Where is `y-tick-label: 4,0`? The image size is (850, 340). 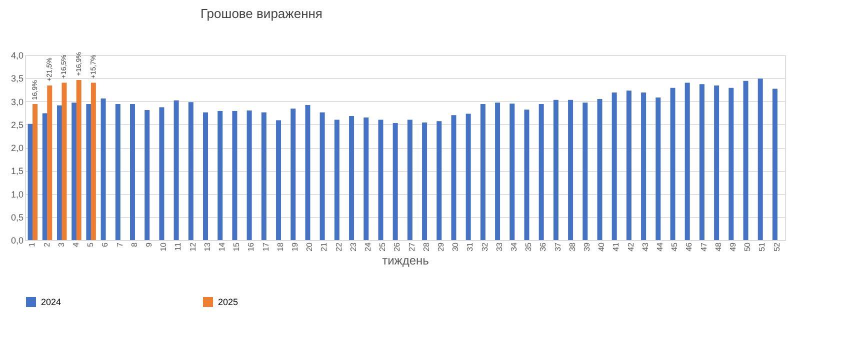
y-tick-label: 4,0 is located at coordinates (17, 55).